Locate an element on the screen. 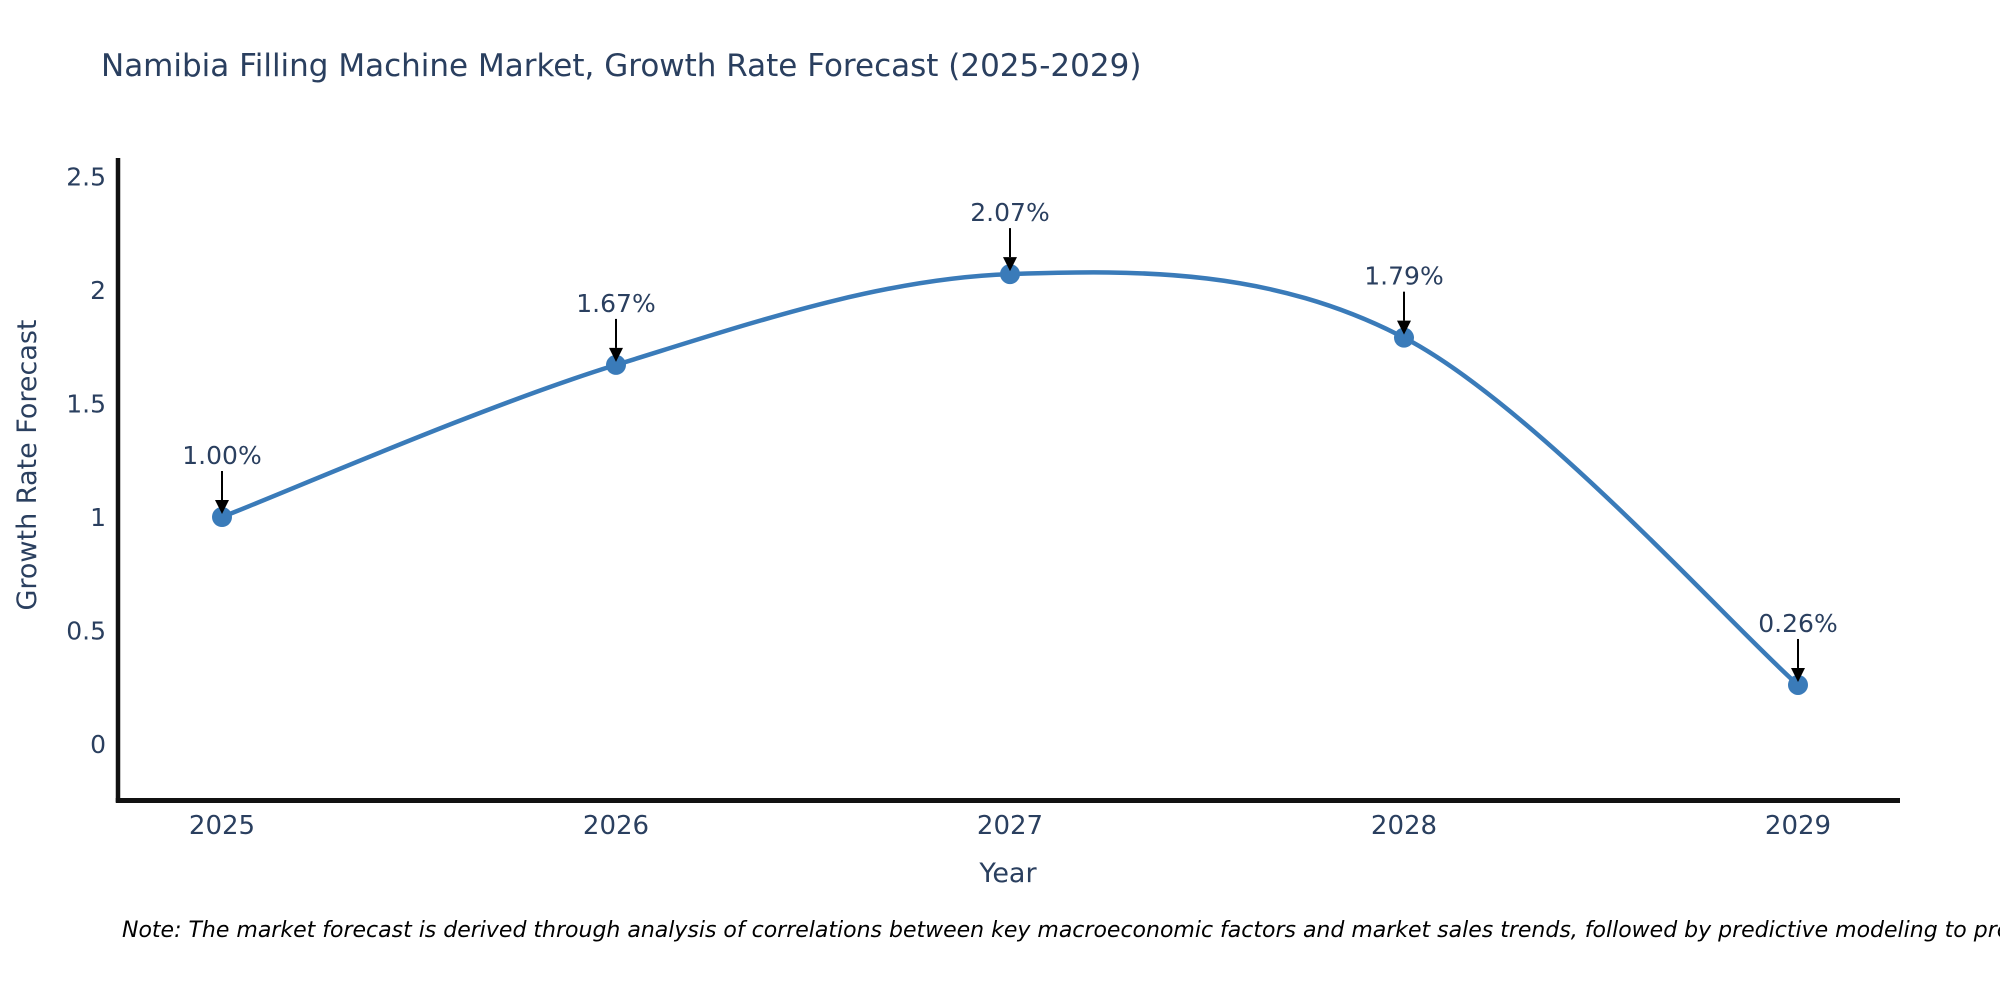  x-tick-label: 2028 is located at coordinates (1404, 826).